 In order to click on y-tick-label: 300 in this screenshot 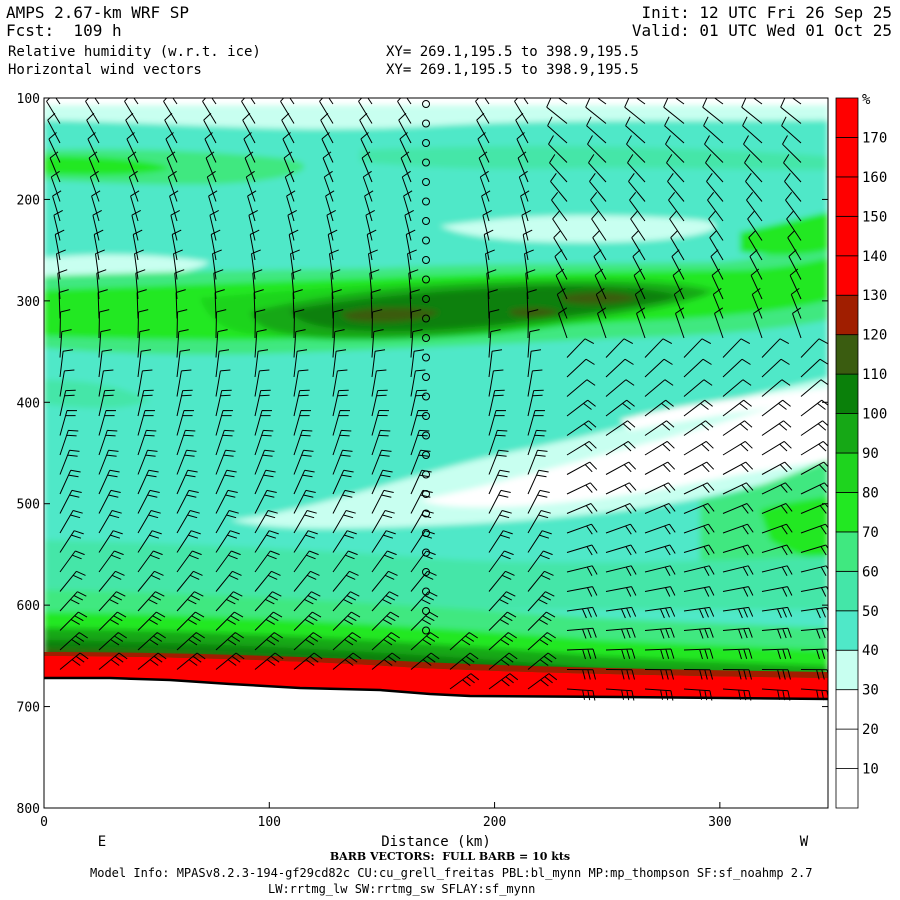, I will do `click(28, 302)`.